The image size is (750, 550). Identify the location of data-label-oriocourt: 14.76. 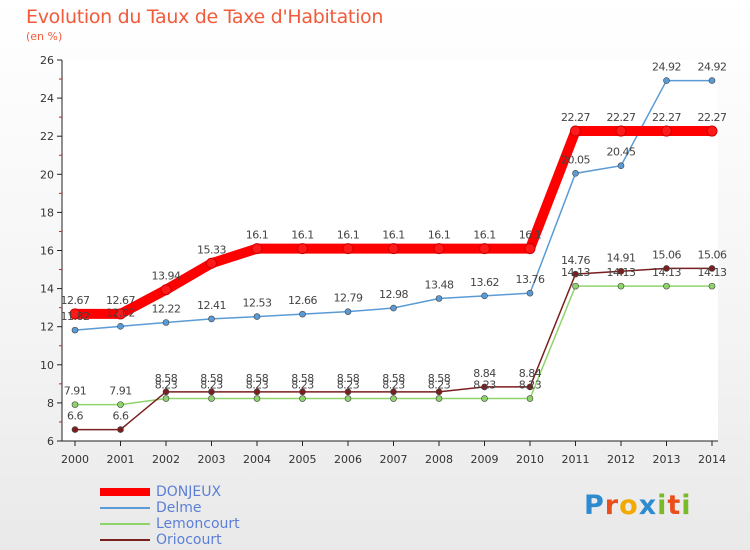
(575, 260).